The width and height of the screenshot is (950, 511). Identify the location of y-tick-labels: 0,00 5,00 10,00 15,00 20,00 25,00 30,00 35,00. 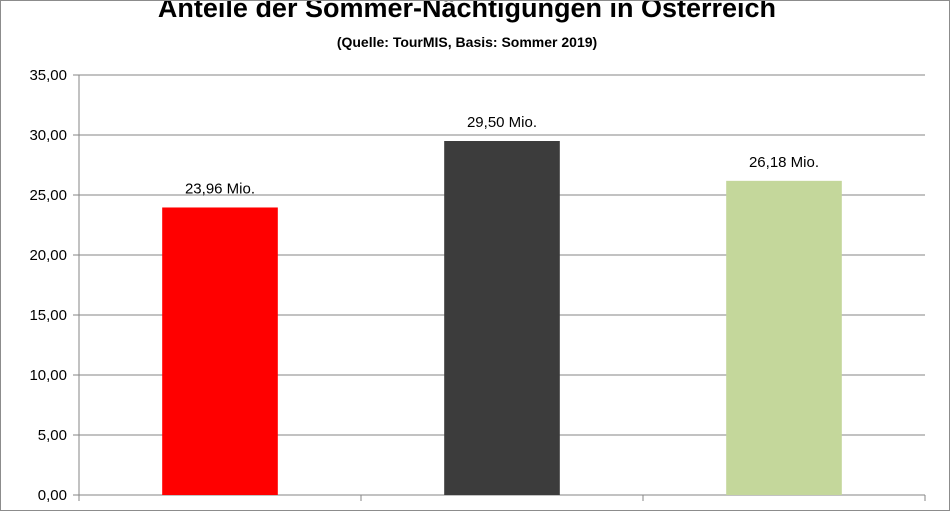
(48, 285).